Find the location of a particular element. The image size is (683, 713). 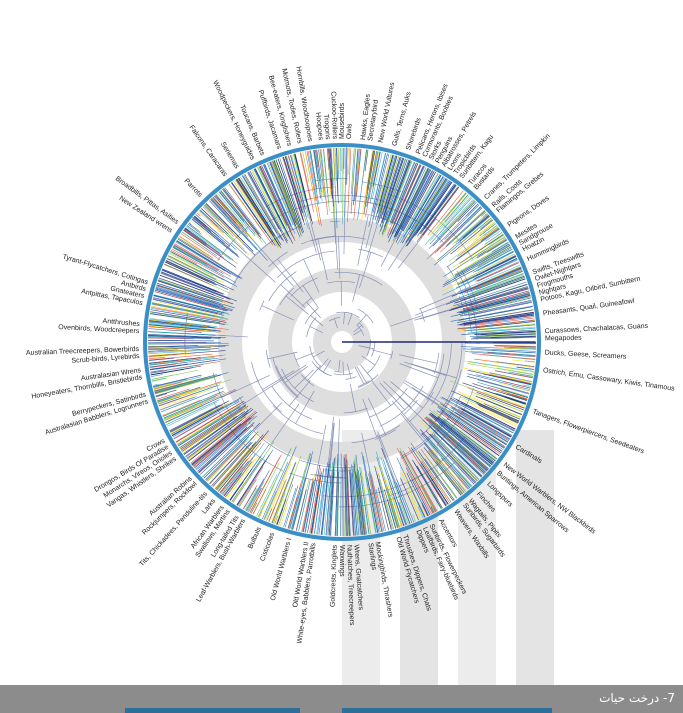

clade-label: Wrens, Gnatcatchers is located at coordinates (358, 577).